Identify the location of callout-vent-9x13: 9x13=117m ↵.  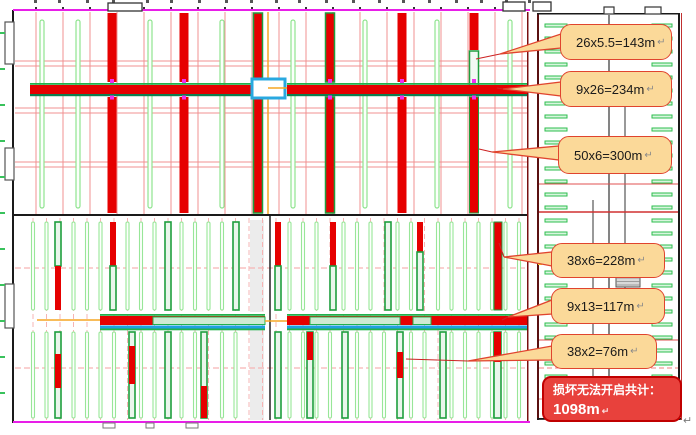
(608, 306).